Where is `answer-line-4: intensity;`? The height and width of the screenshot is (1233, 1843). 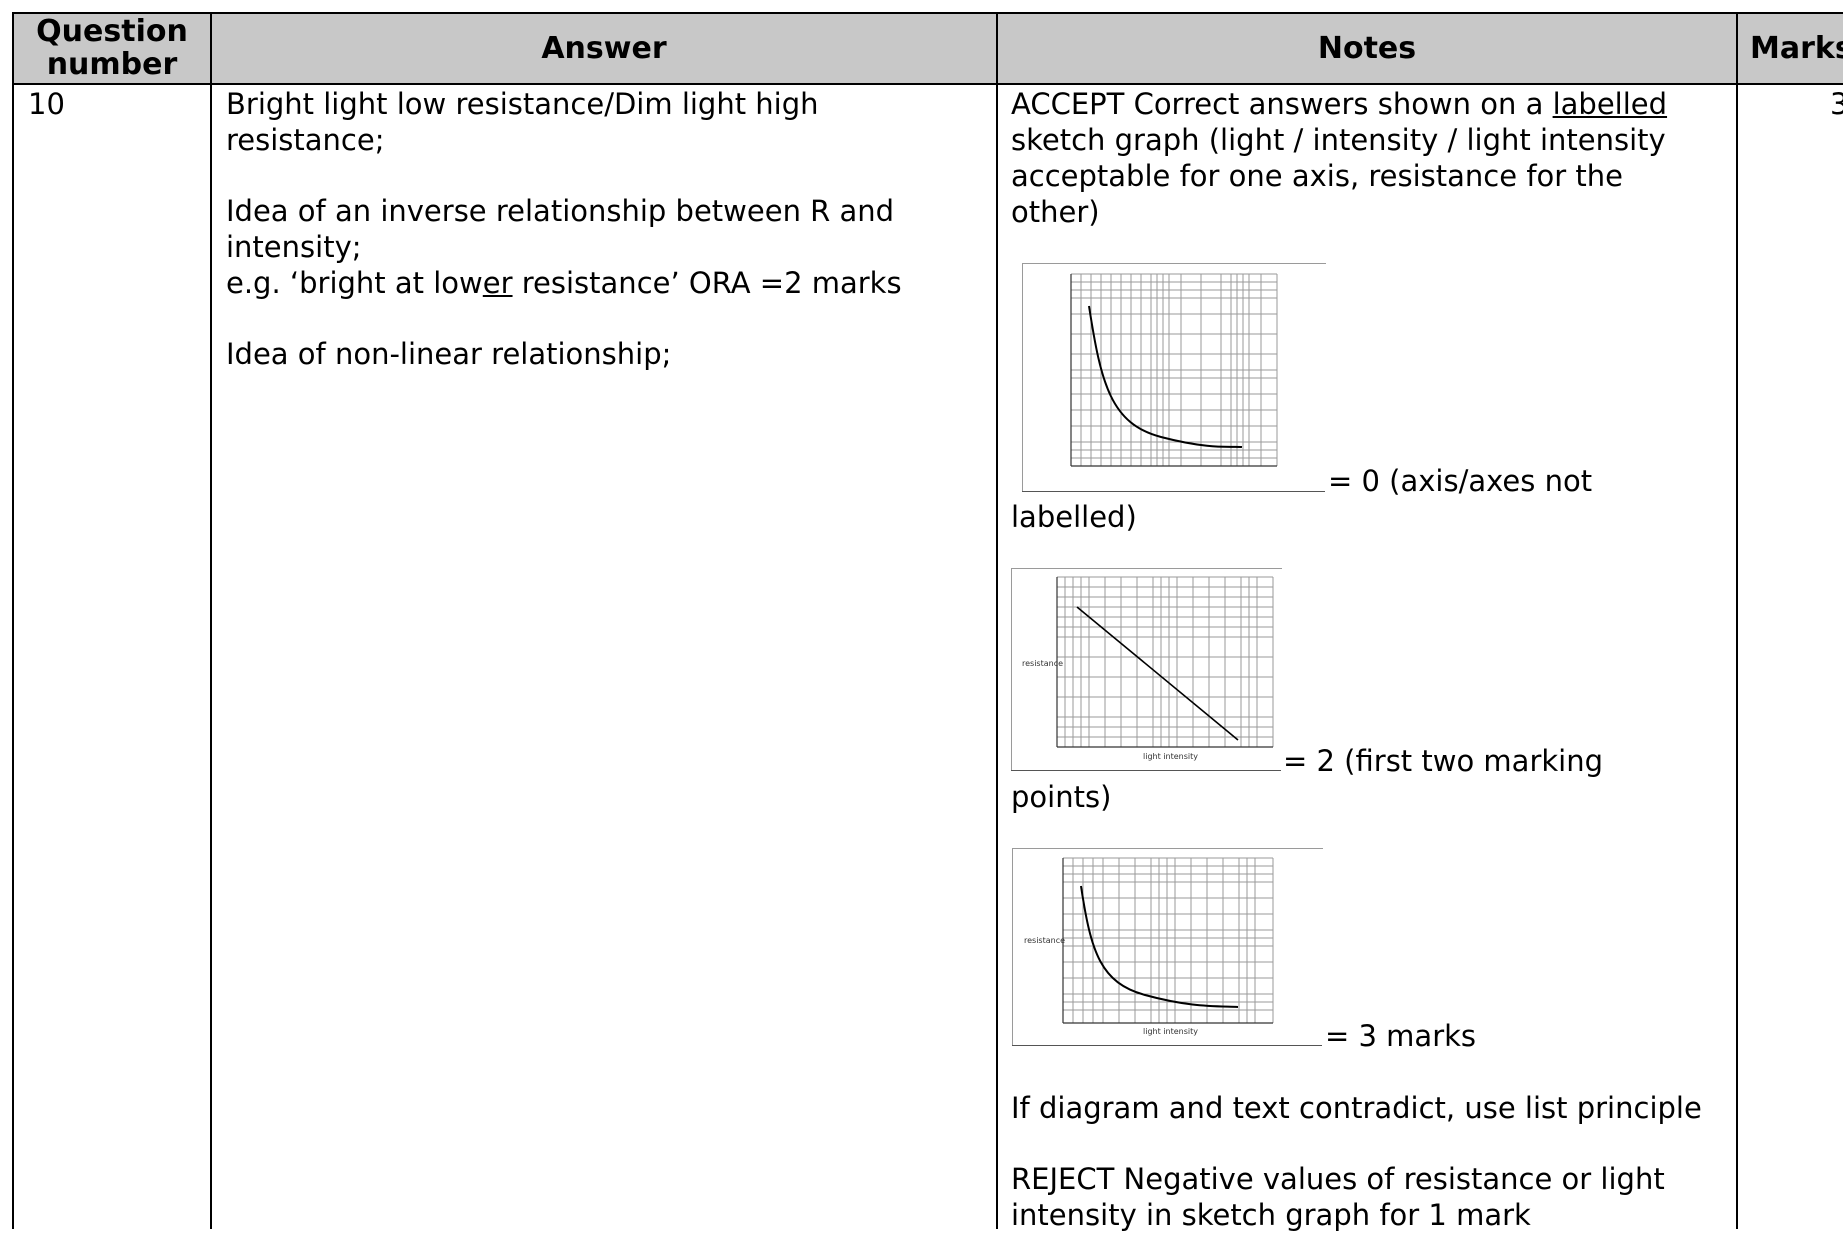 answer-line-4: intensity; is located at coordinates (294, 247).